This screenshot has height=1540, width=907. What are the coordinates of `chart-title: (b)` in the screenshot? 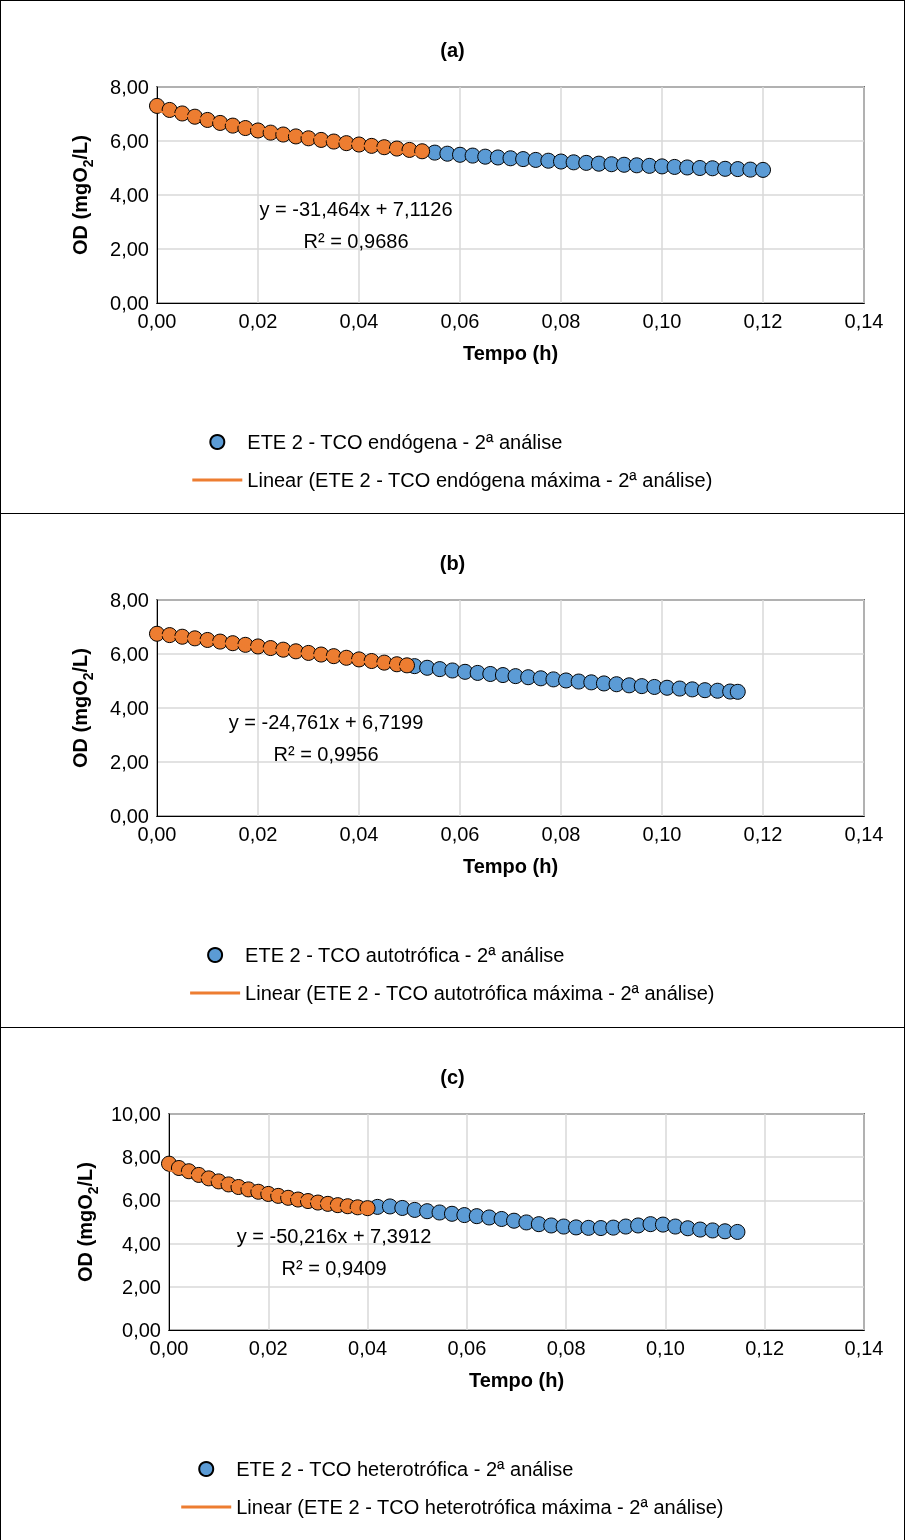 It's located at (452, 563).